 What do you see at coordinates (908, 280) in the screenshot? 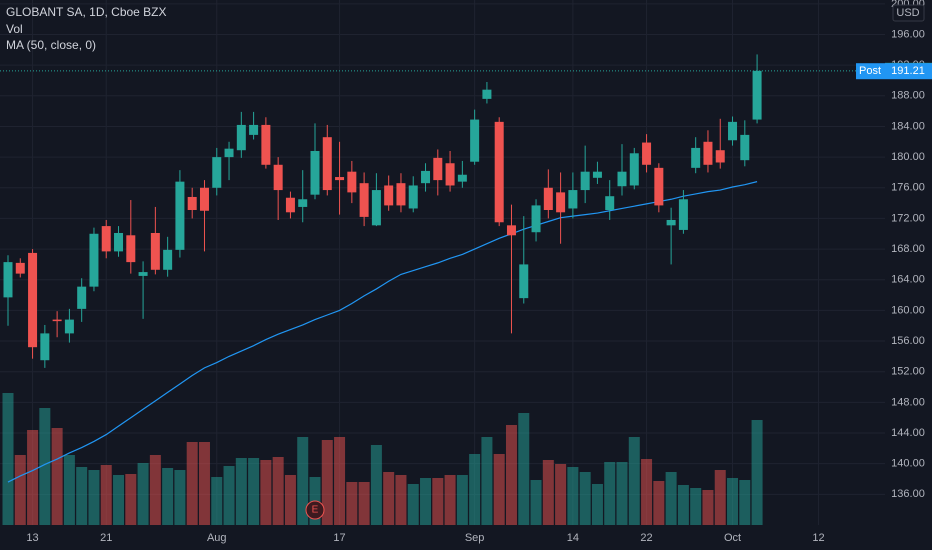
I see `y-tick-label: 164.00` at bounding box center [908, 280].